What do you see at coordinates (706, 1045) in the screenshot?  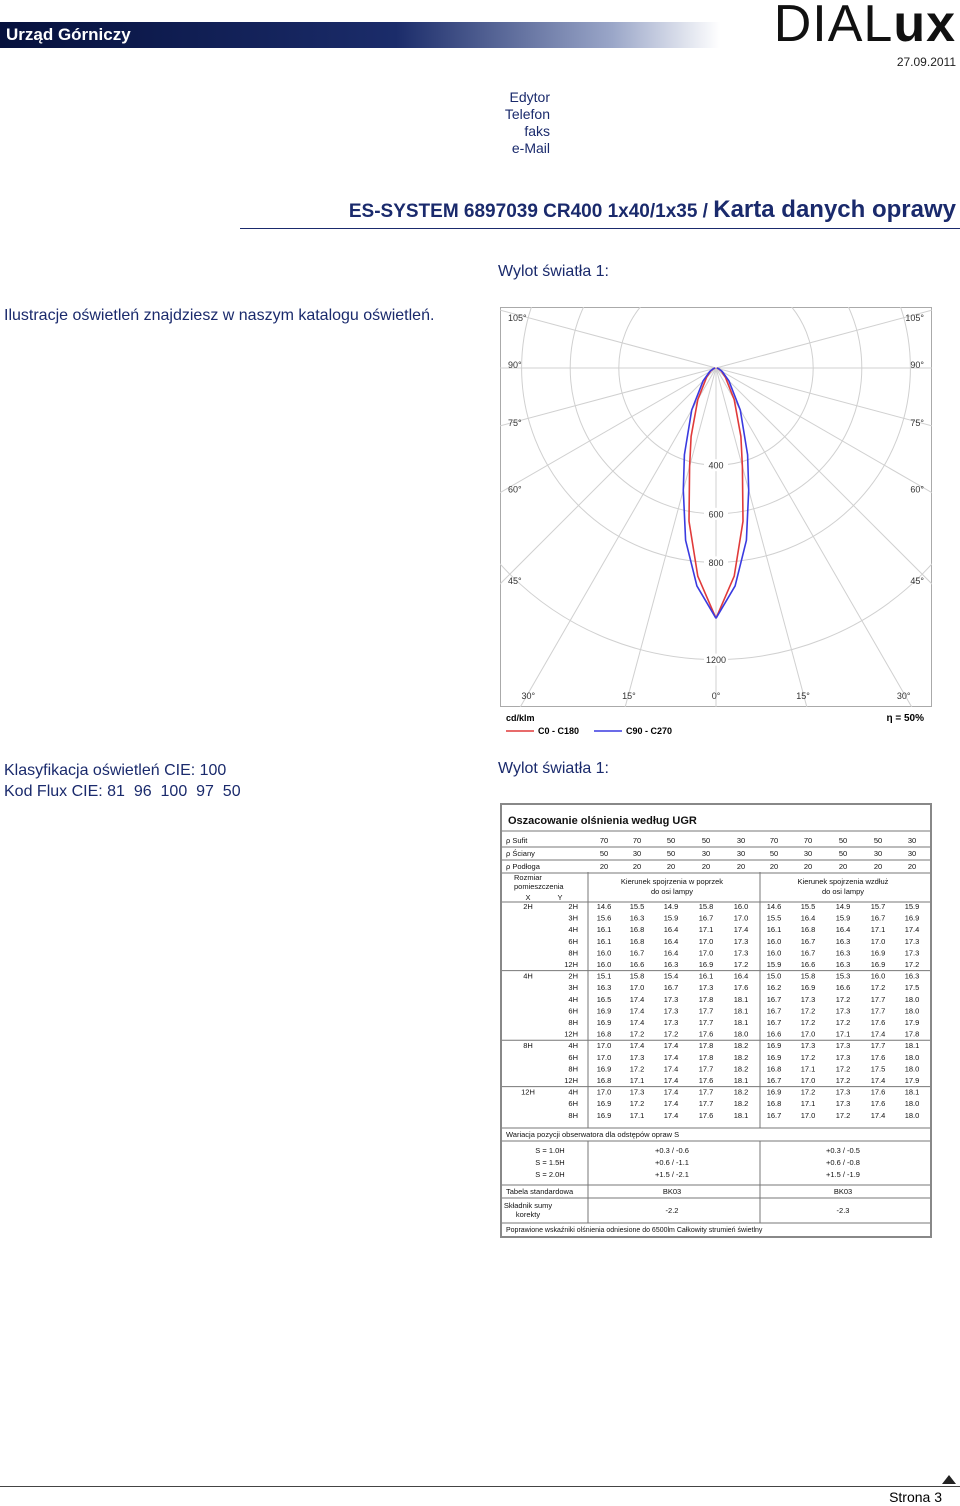 I see `ugr-value: 17.8` at bounding box center [706, 1045].